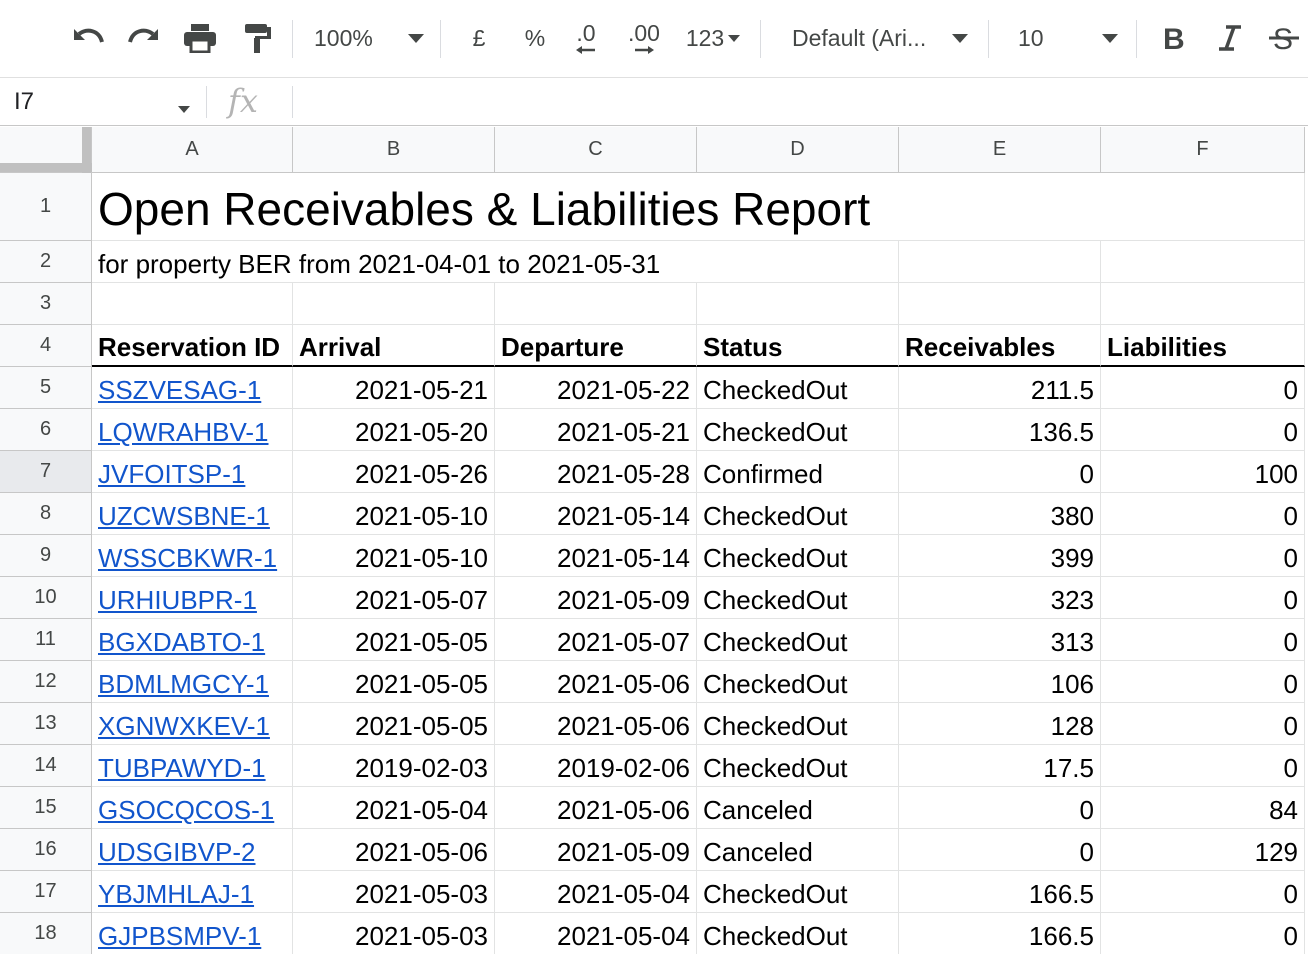 The image size is (1308, 954). Describe the element at coordinates (46, 304) in the screenshot. I see `row-header-3: 3` at that location.